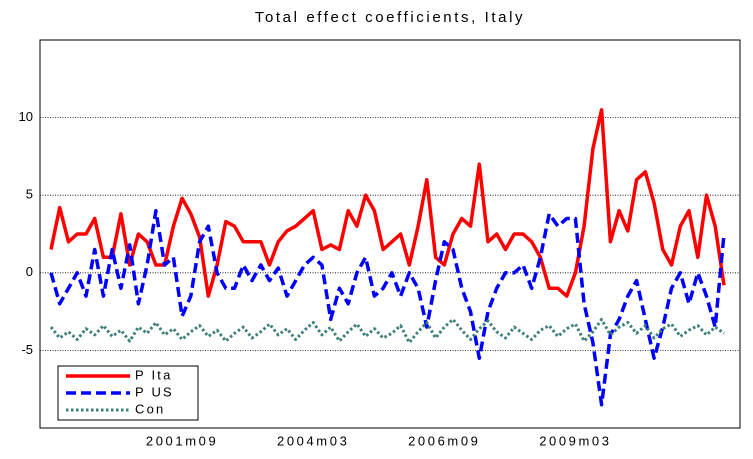 Image resolution: width=753 pixels, height=459 pixels. What do you see at coordinates (128, 393) in the screenshot?
I see `legend: P Ita P US Con` at bounding box center [128, 393].